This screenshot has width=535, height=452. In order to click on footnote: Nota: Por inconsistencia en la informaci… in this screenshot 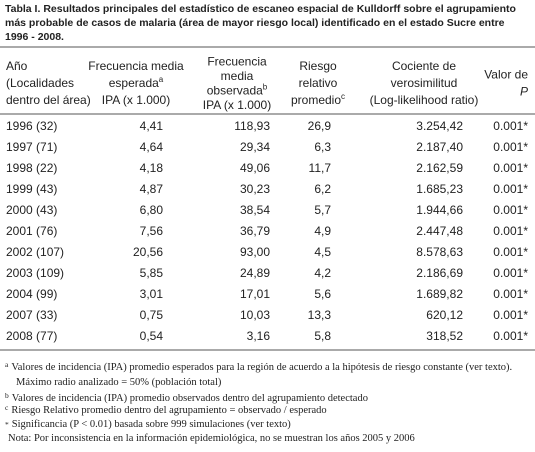, I will do `click(211, 438)`.